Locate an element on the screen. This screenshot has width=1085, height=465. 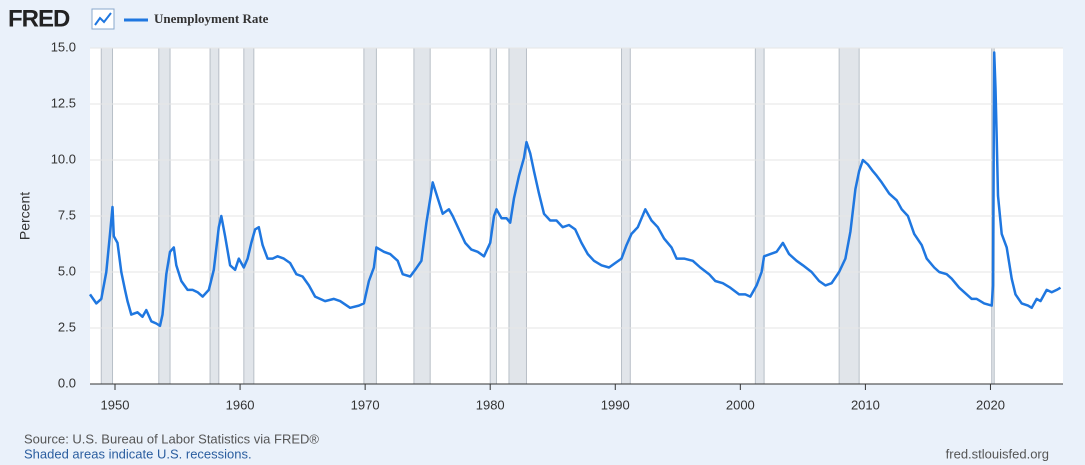
legend-label: Unemployment Rate is located at coordinates (211, 18).